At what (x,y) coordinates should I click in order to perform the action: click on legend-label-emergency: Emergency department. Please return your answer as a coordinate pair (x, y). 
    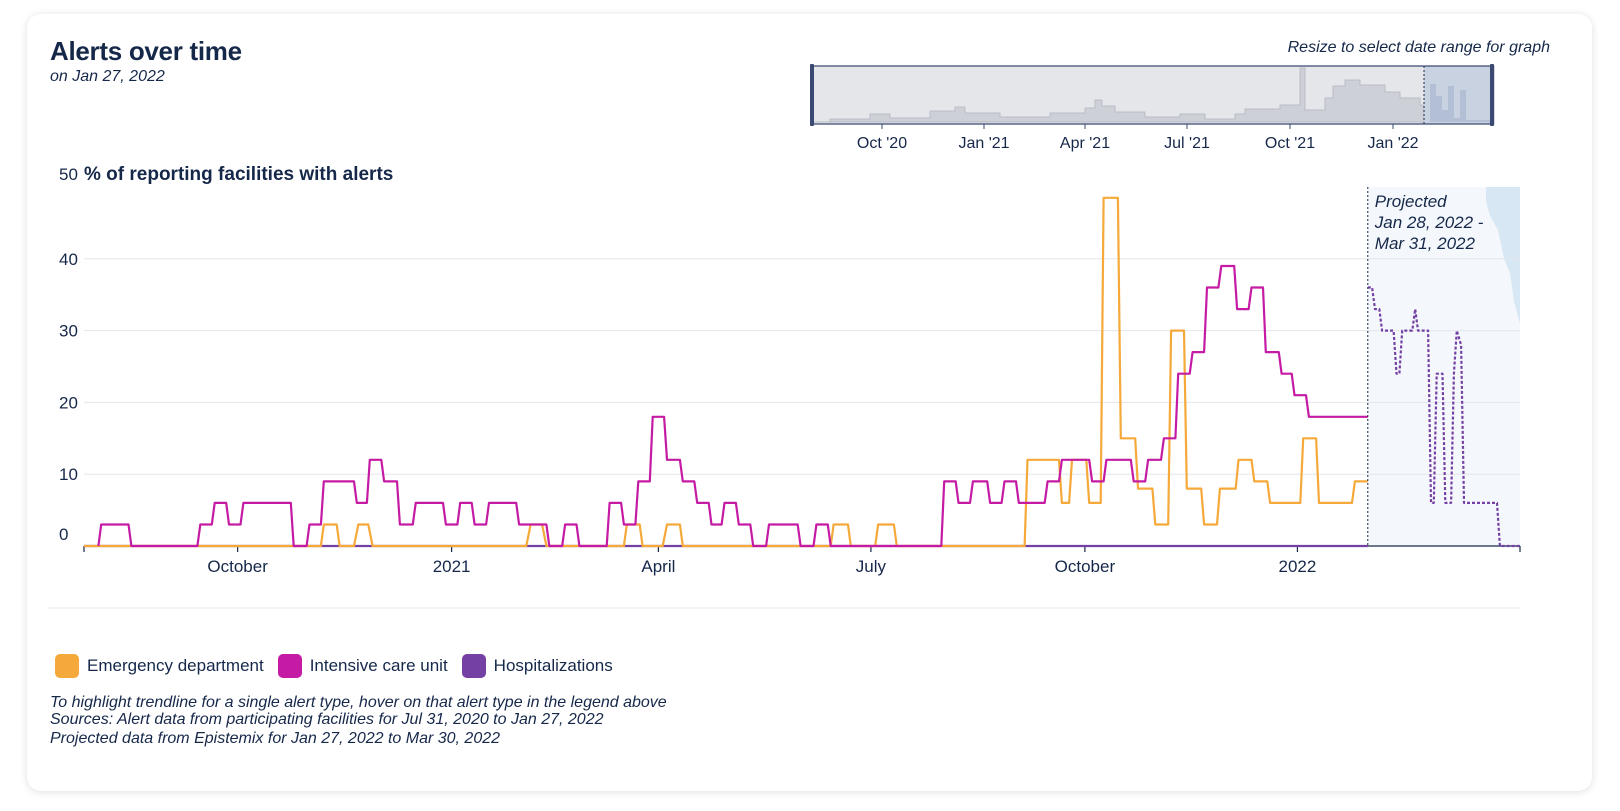
    Looking at the image, I should click on (175, 665).